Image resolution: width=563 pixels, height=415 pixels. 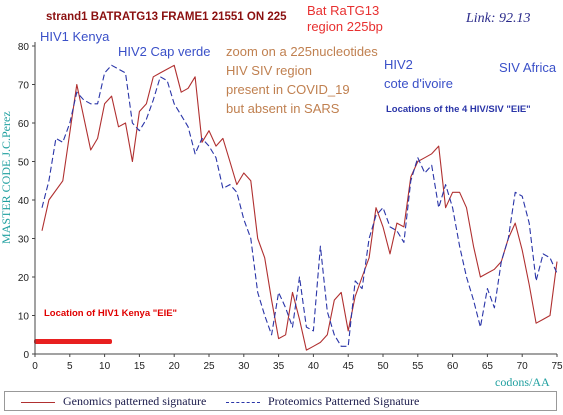 I want to click on y-tick-label: 50, so click(x=24, y=163).